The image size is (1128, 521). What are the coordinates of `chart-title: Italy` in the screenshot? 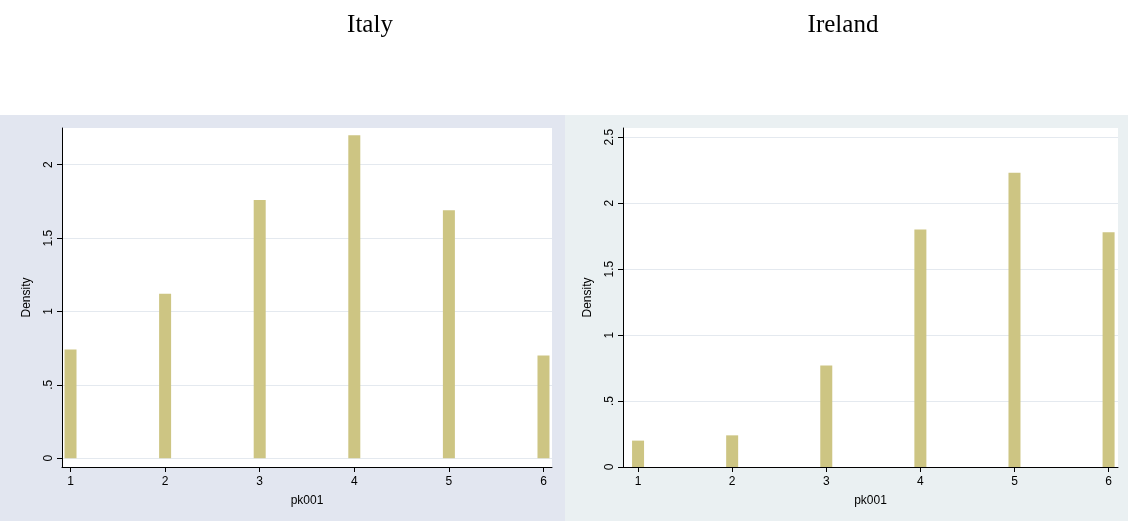 It's located at (370, 23).